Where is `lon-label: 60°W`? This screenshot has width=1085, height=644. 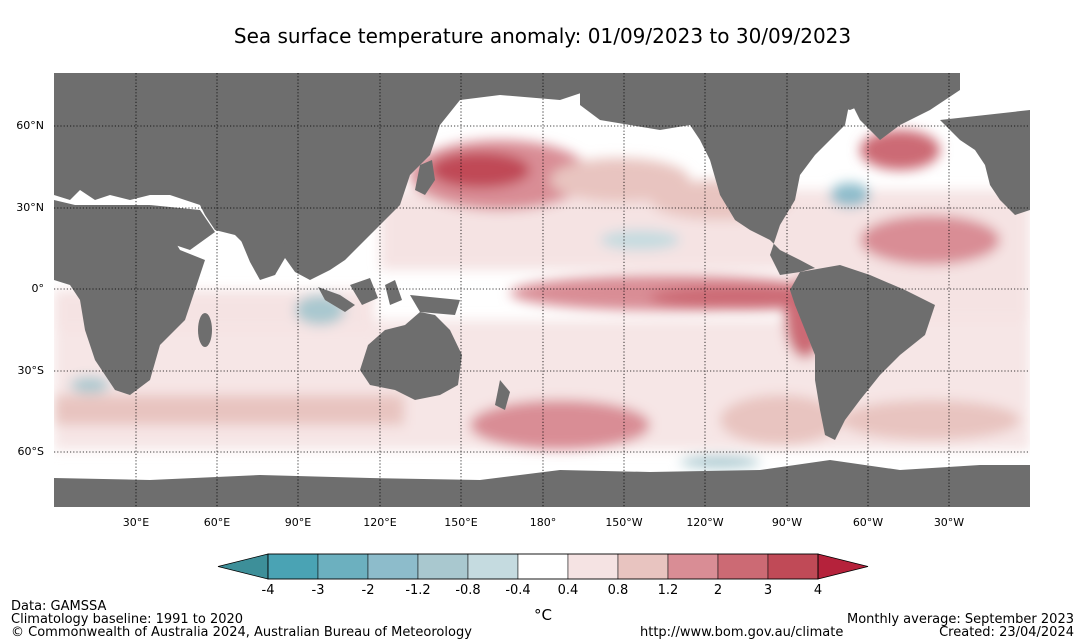
lon-label: 60°W is located at coordinates (868, 522).